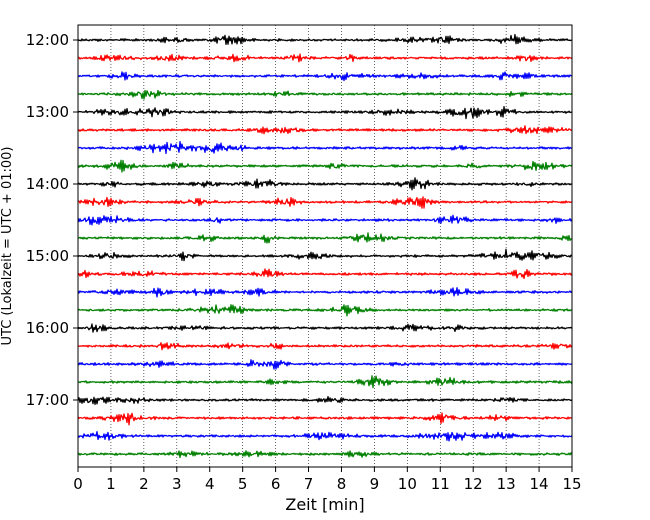 This screenshot has height=520, width=650. Describe the element at coordinates (47, 112) in the screenshot. I see `y-tick-label: 13:00` at that location.